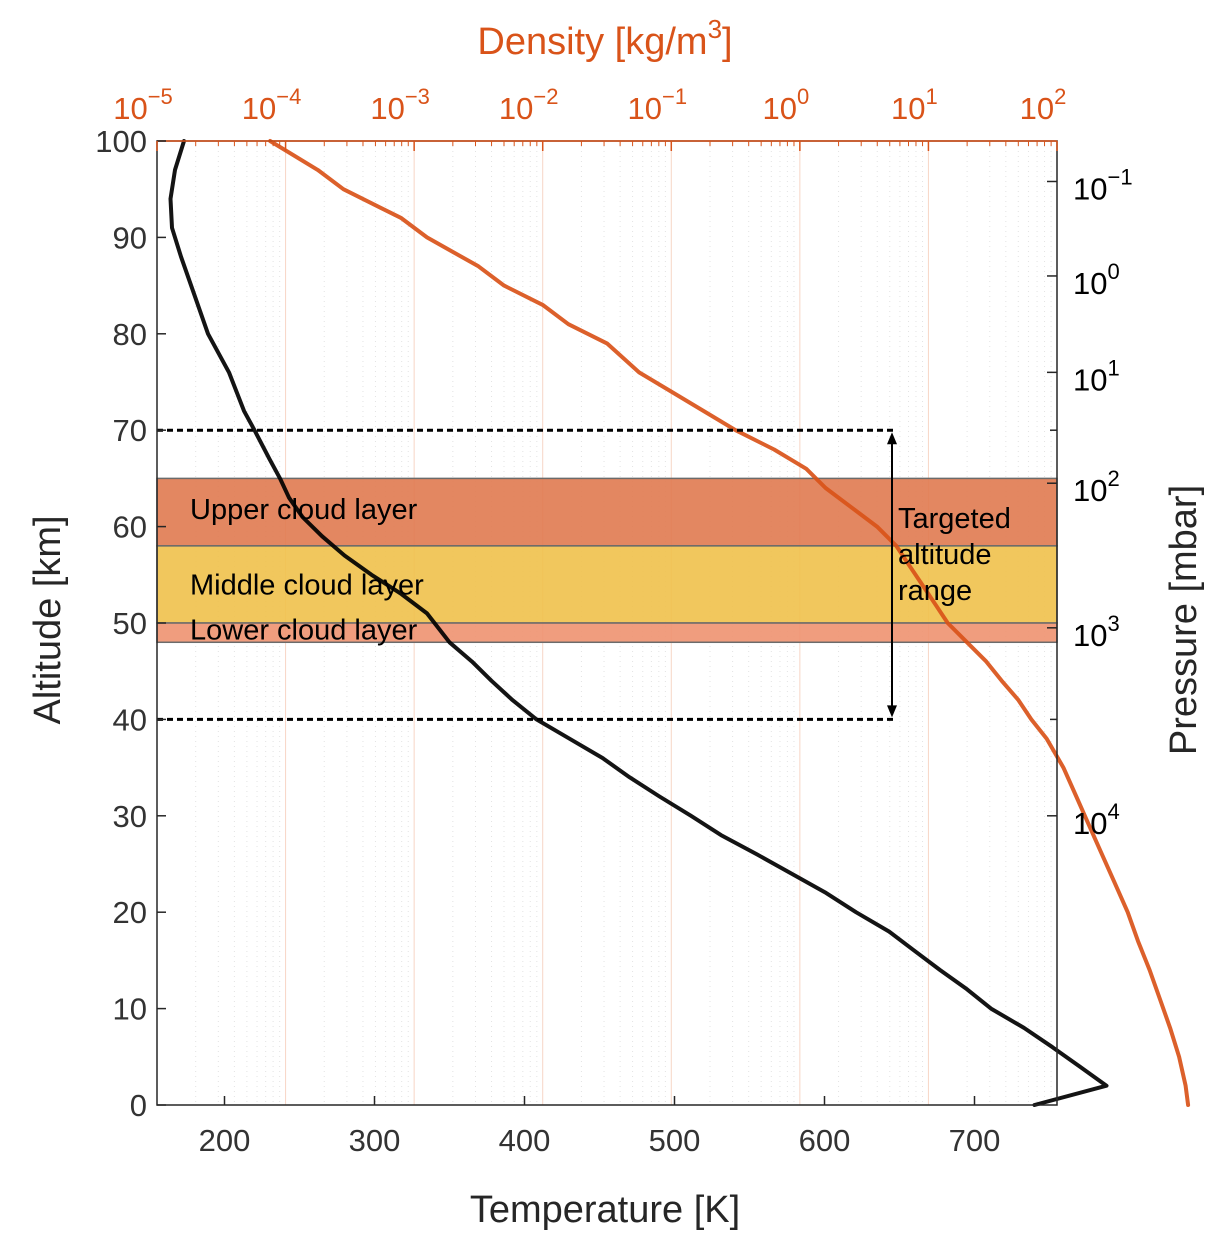 The width and height of the screenshot is (1222, 1253). What do you see at coordinates (130, 623) in the screenshot?
I see `y-tick-label: 50` at bounding box center [130, 623].